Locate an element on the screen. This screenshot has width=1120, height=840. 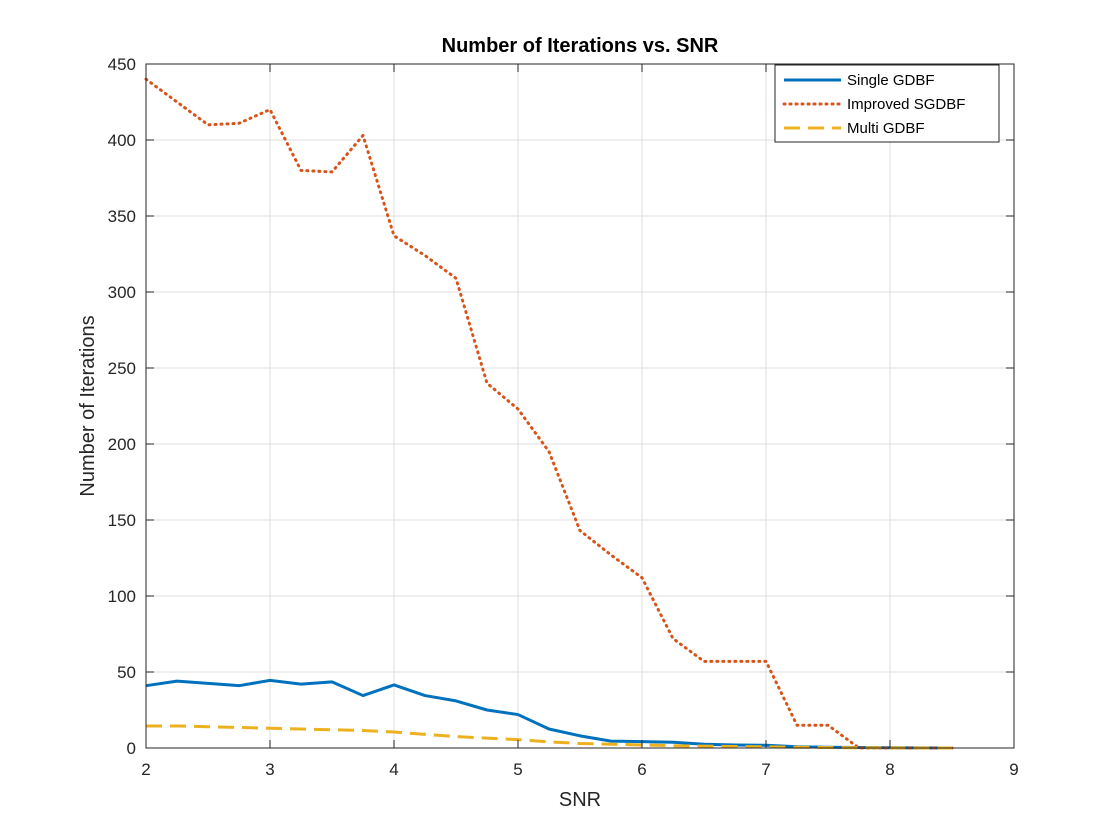
x-tick-label: 8 is located at coordinates (889, 769).